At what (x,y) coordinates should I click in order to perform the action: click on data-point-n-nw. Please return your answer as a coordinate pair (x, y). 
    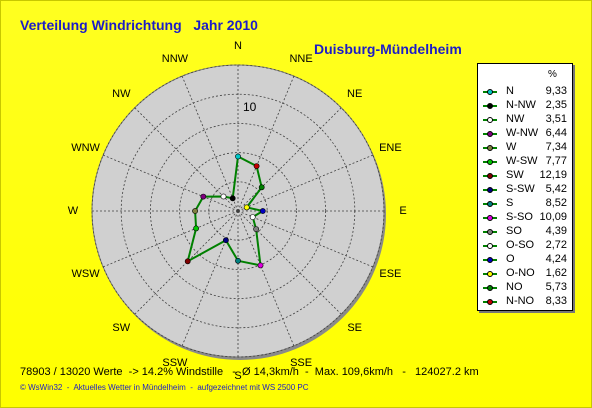
    Looking at the image, I should click on (232, 198).